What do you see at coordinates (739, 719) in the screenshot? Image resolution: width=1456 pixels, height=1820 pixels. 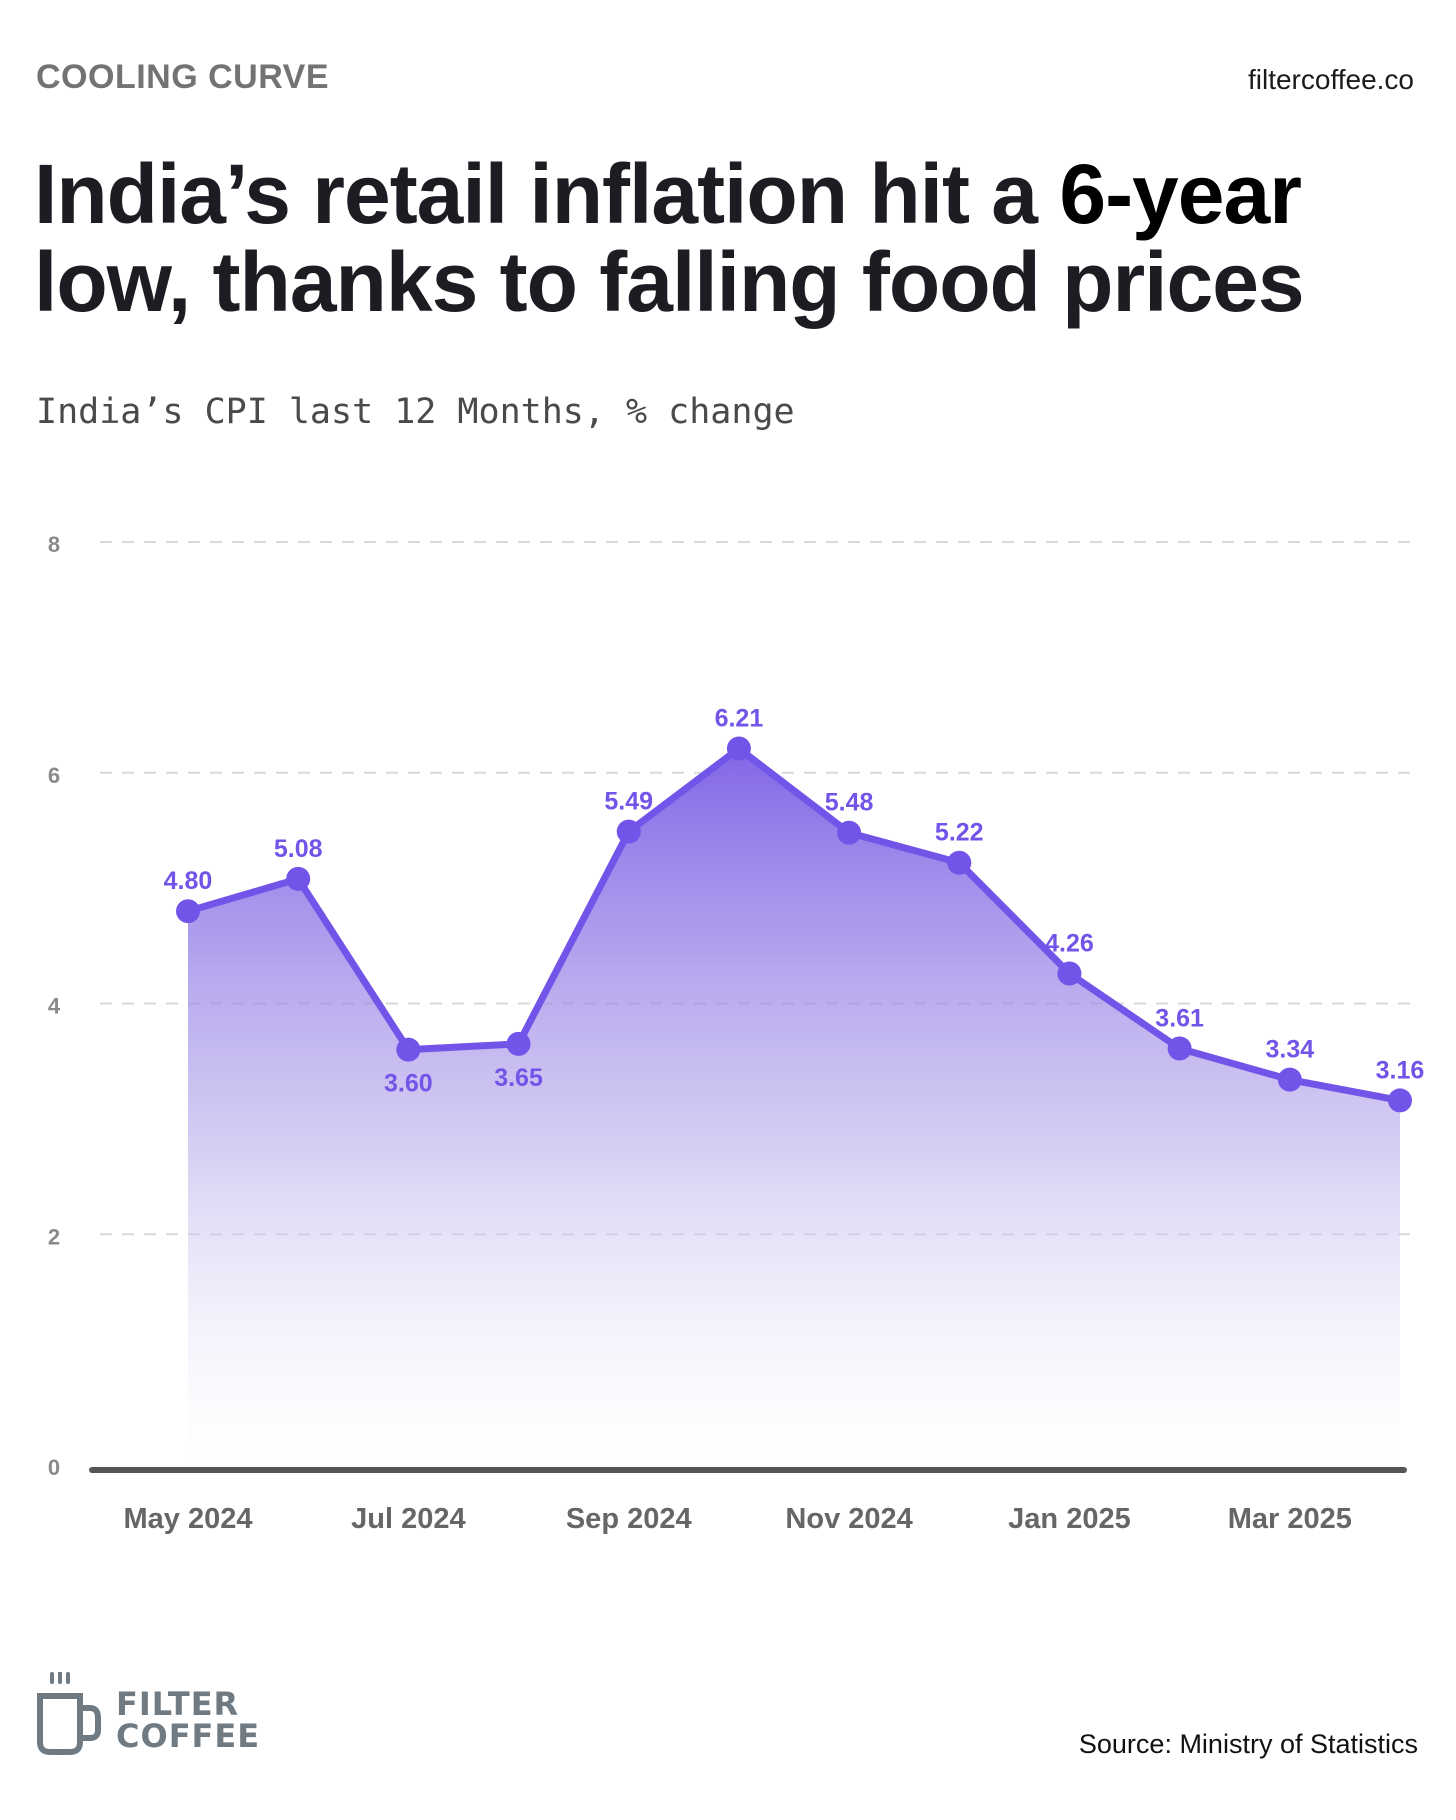 I see `data-label: 6.21` at bounding box center [739, 719].